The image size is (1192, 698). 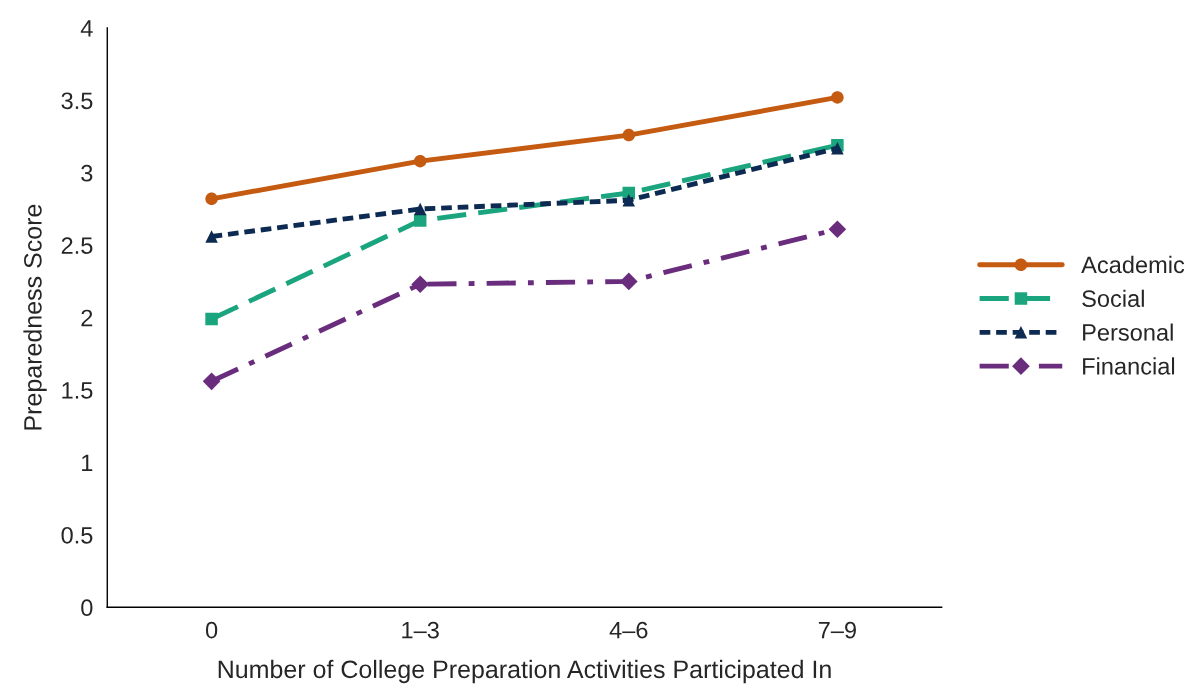 I want to click on y-tick-label: 3.5, so click(x=77, y=101).